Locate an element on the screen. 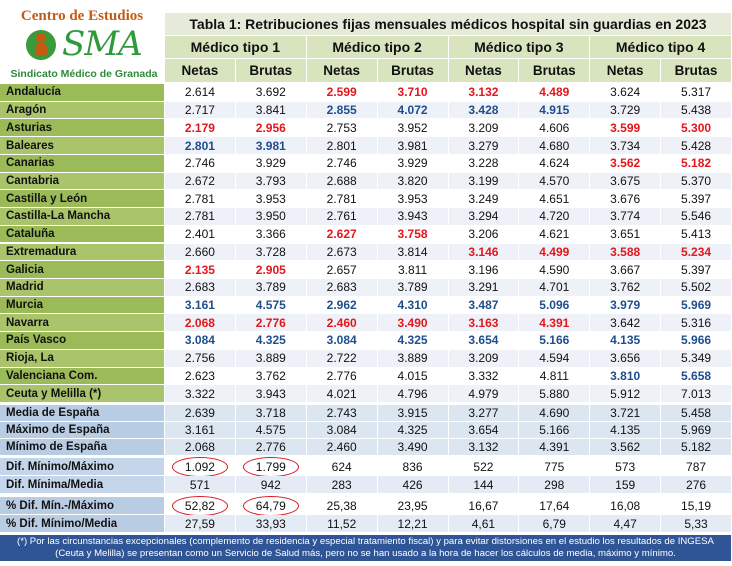  cell-value: 2.776 is located at coordinates (270, 447).